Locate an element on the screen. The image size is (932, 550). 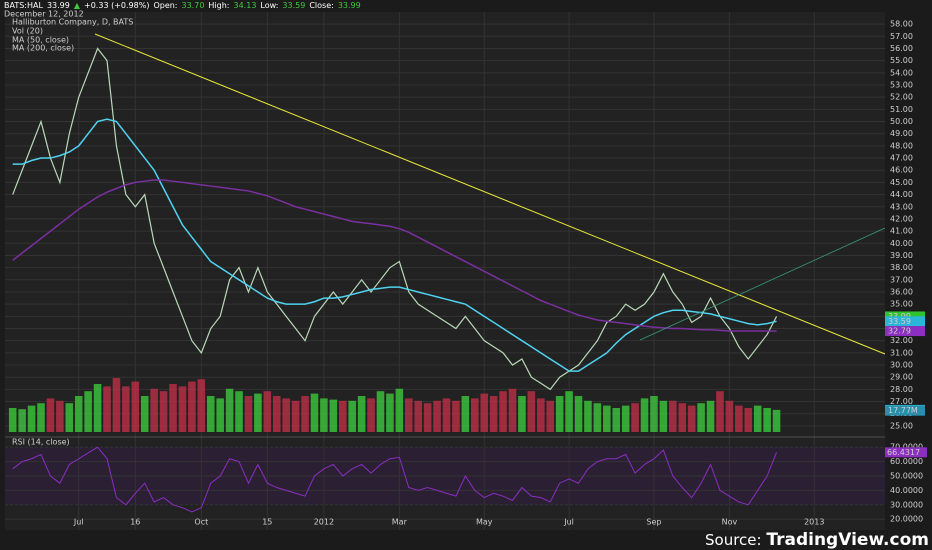
legend-rsi: RSI (14, close) is located at coordinates (41, 442).